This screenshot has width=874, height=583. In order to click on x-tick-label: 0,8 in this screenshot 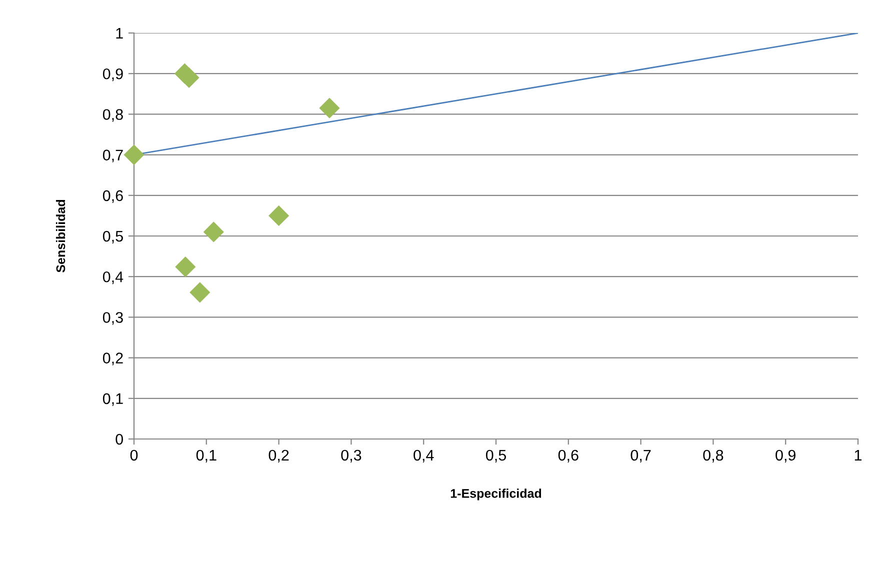, I will do `click(713, 456)`.